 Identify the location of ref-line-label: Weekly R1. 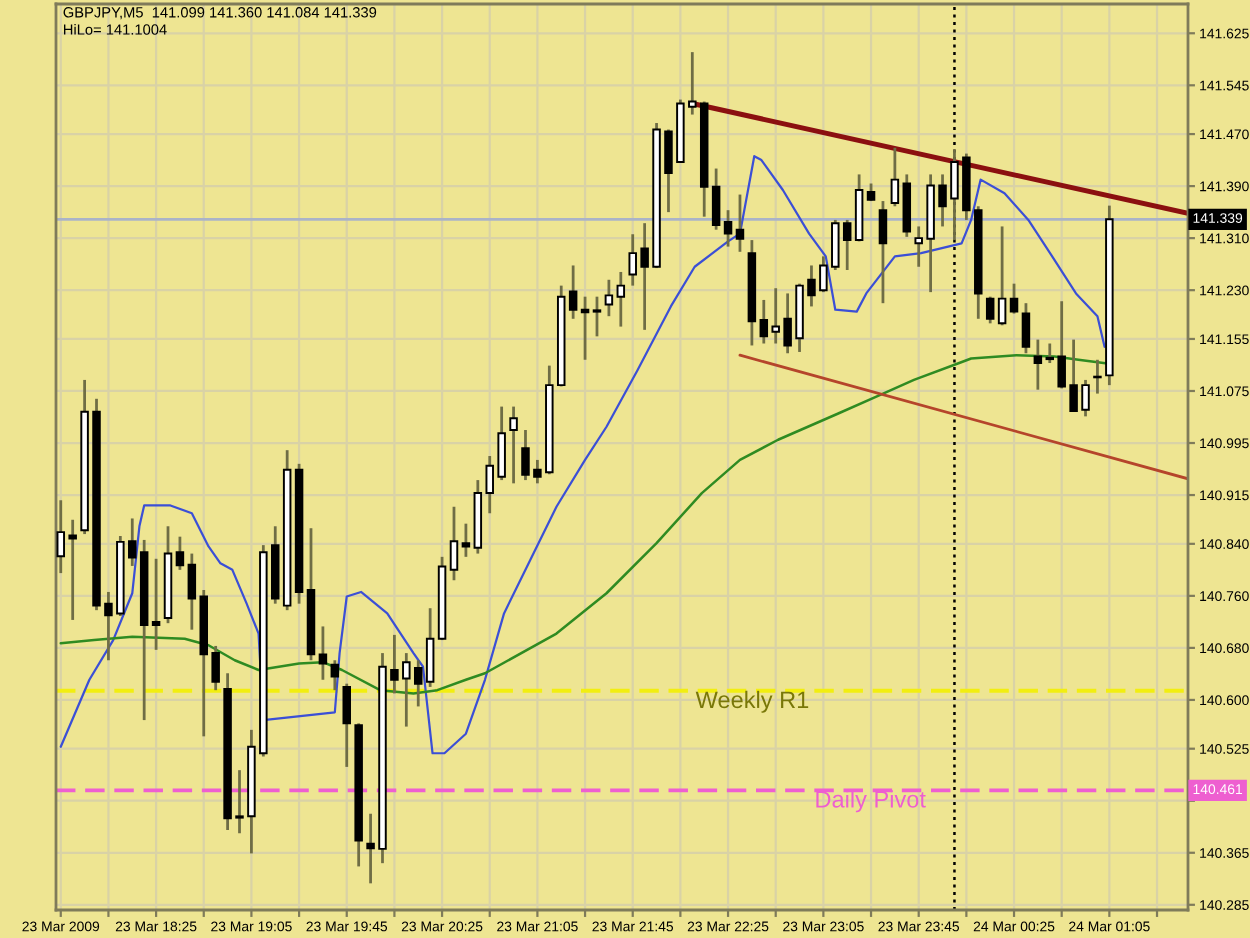
(752, 701).